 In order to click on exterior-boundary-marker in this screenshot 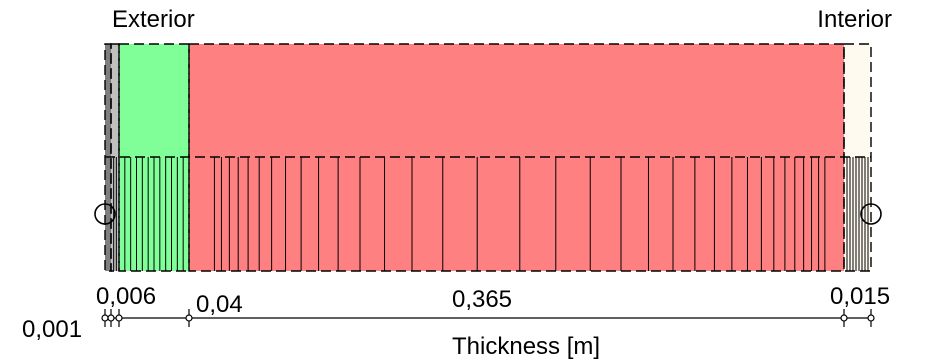, I will do `click(105, 214)`.